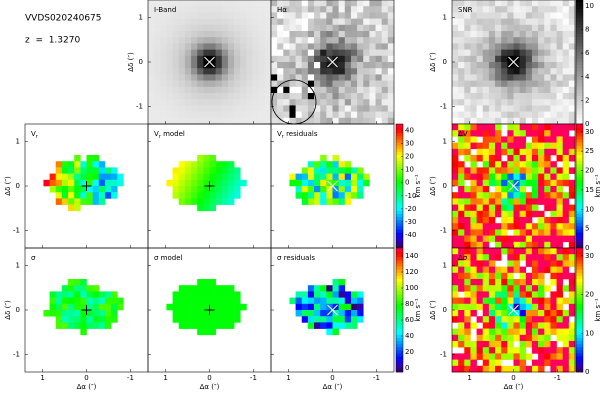 This screenshot has width=600, height=393. What do you see at coordinates (156, 134) in the screenshot?
I see `label-part: V` at bounding box center [156, 134].